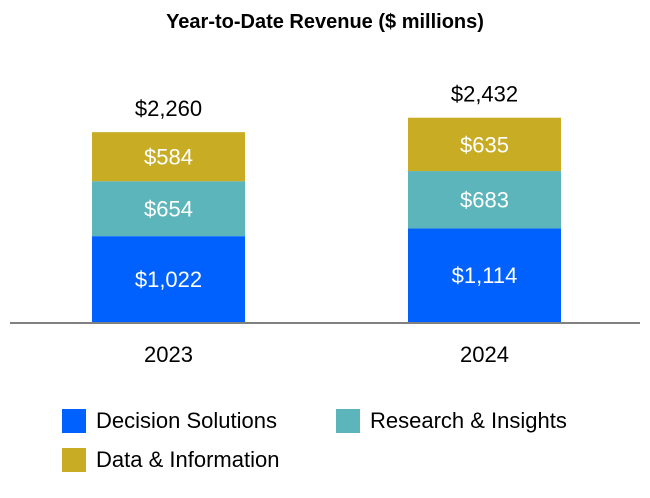  I want to click on legend-label: Decision Solutions, so click(186, 420).